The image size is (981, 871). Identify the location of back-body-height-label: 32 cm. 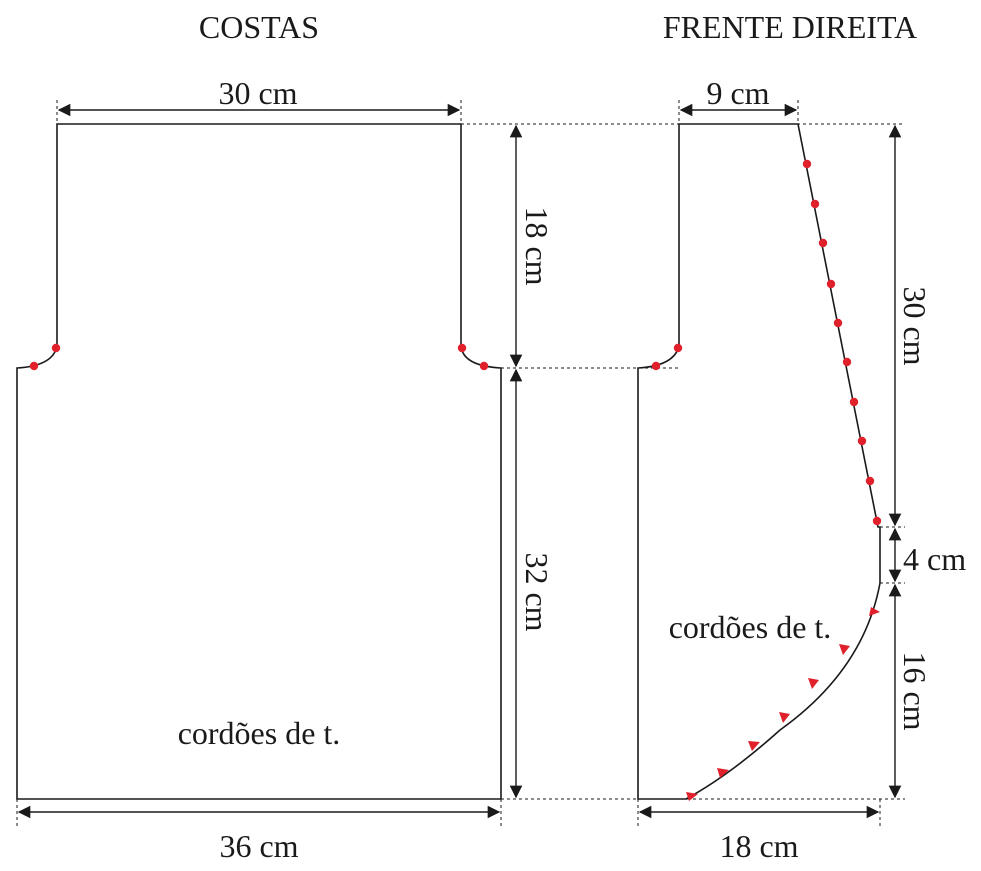
(537, 591).